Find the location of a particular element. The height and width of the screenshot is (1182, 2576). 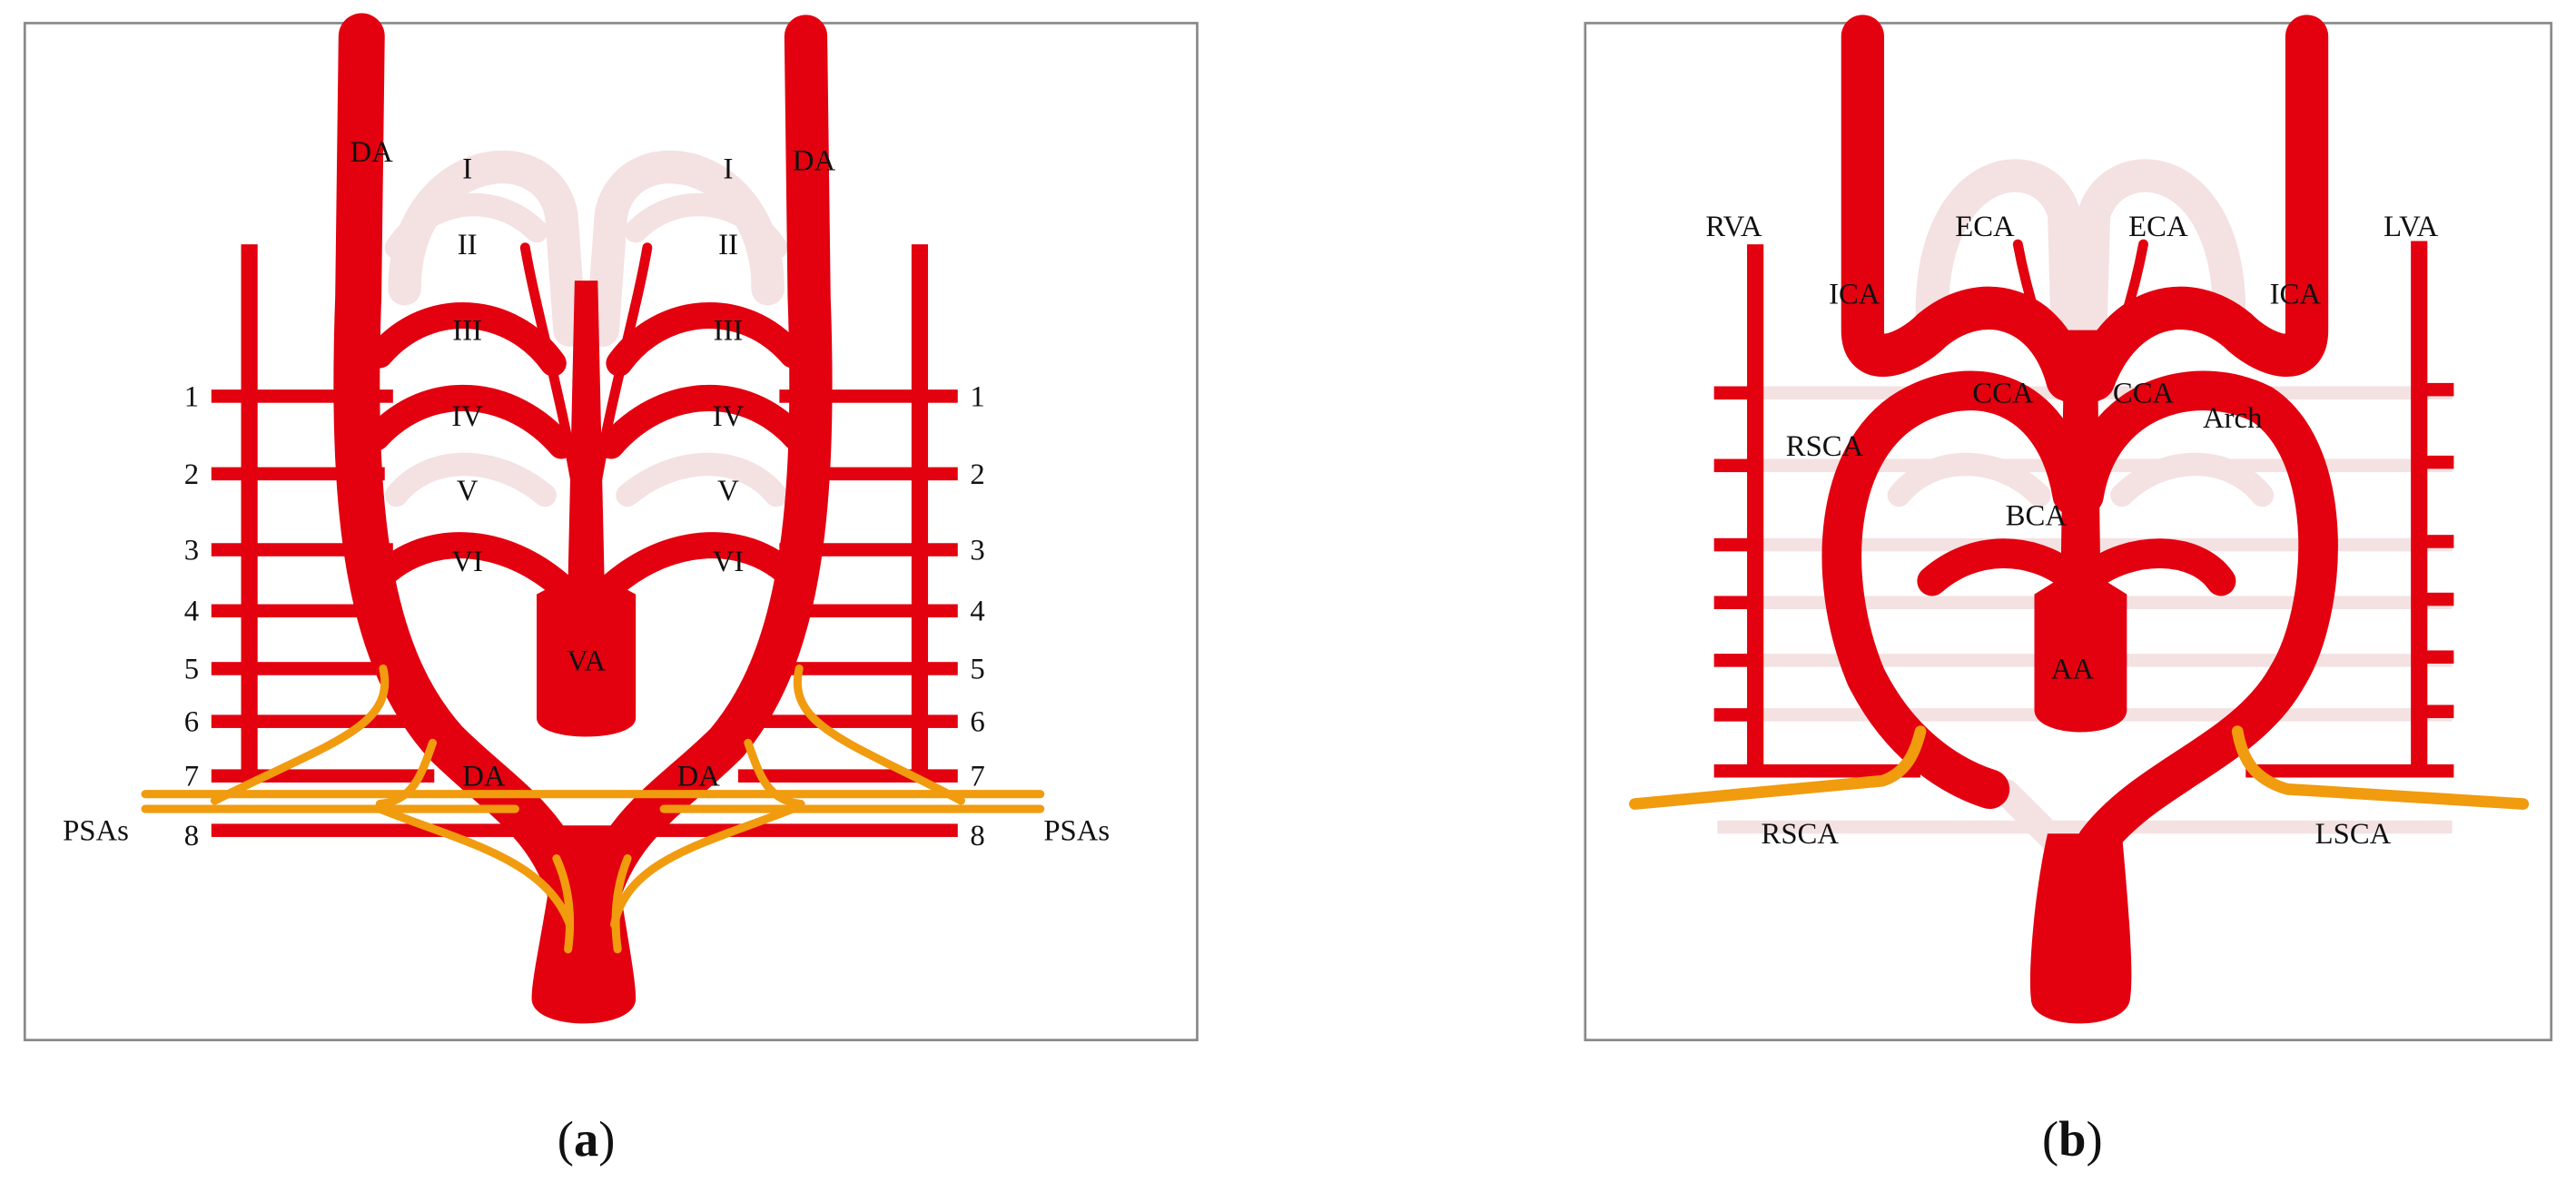

caption-letter: b is located at coordinates (2072, 1139).